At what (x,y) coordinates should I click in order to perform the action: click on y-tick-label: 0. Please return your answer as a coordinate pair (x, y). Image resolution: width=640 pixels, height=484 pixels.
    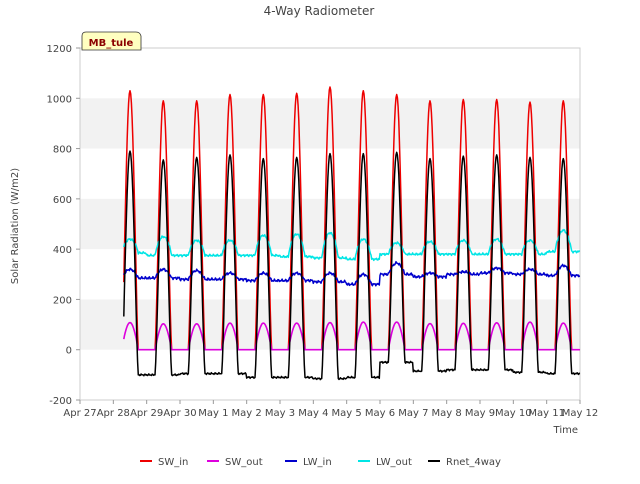
    Looking at the image, I should click on (69, 351).